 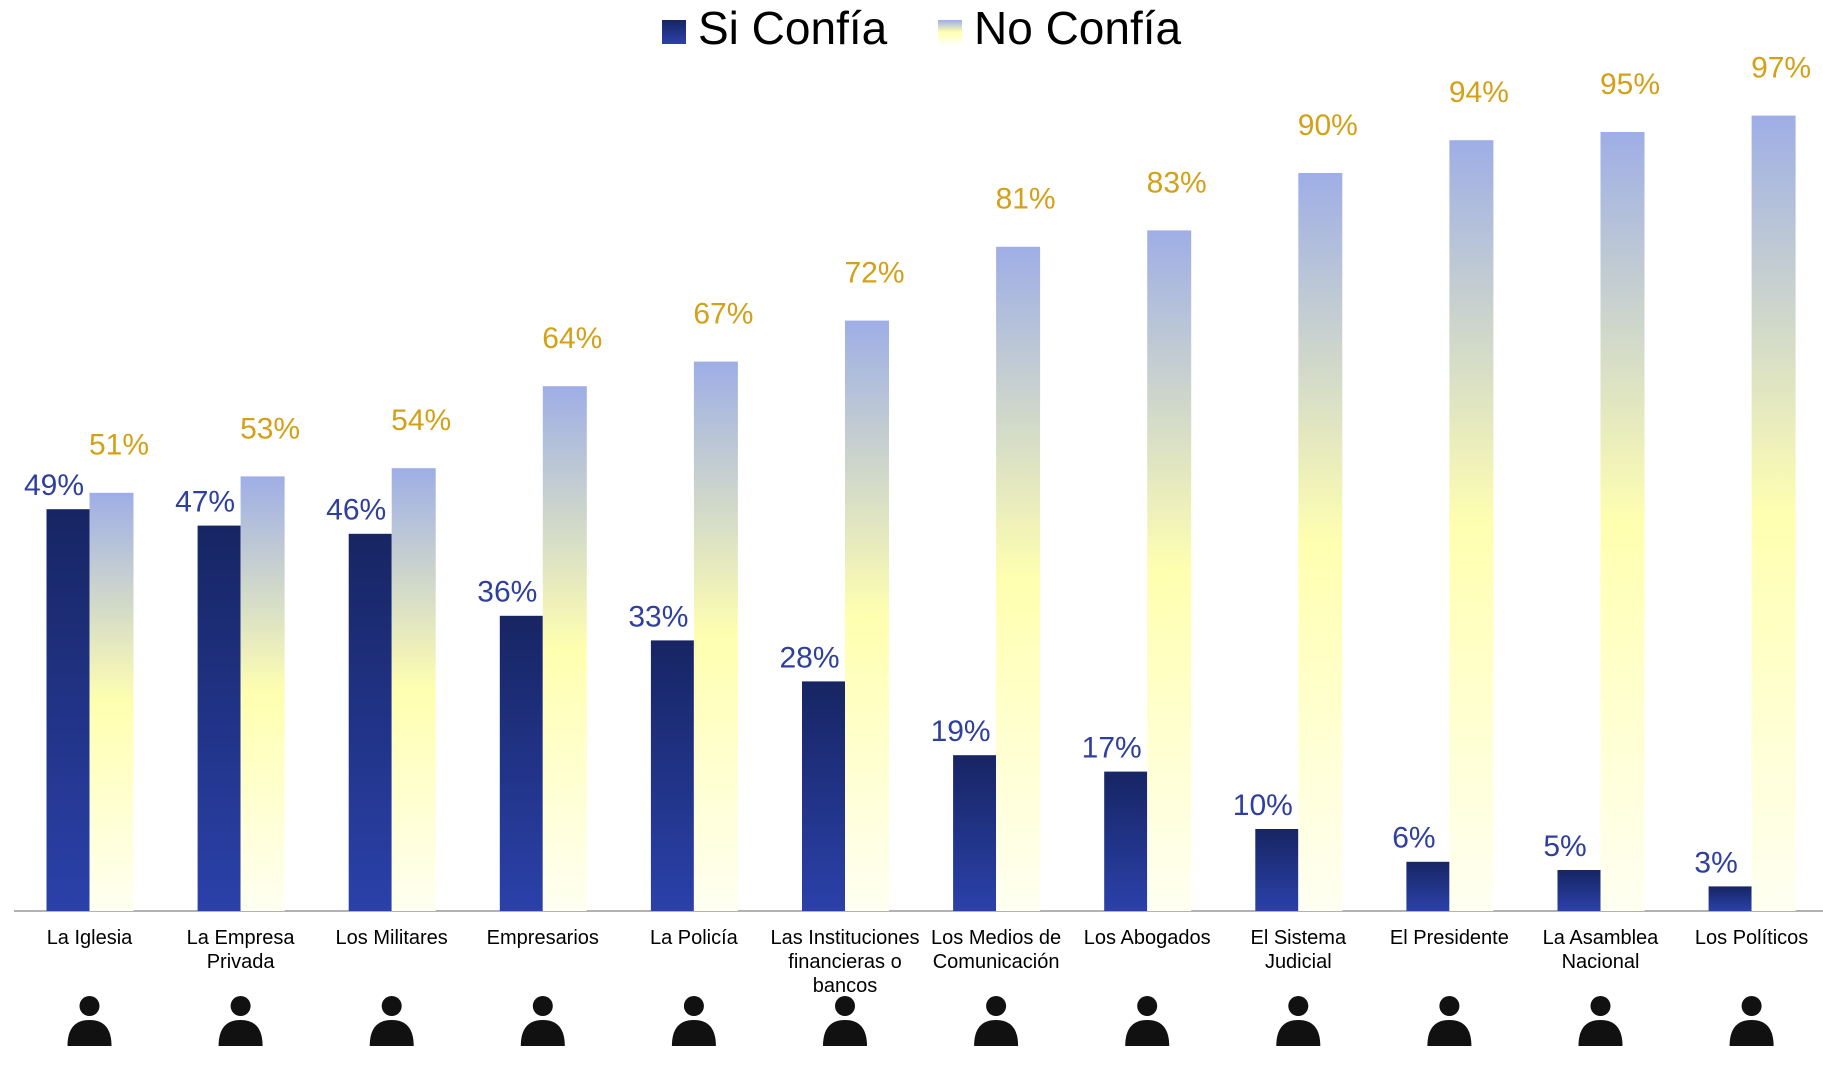 What do you see at coordinates (54, 485) in the screenshot?
I see `value-label: 49%` at bounding box center [54, 485].